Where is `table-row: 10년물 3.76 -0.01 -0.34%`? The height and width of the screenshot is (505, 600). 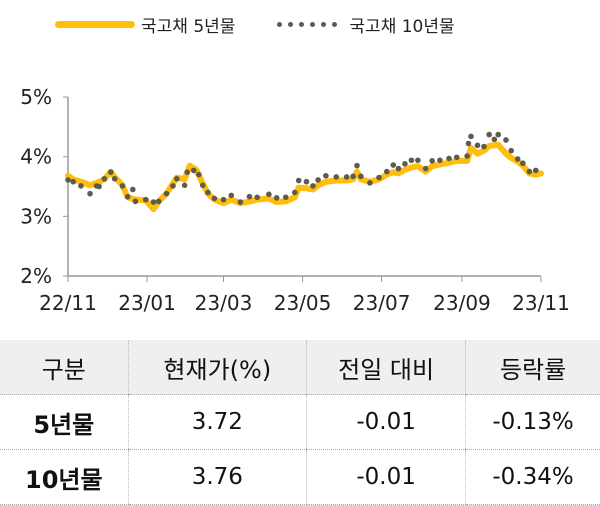
table-row: 10년물 3.76 -0.01 -0.34% is located at coordinates (300, 477).